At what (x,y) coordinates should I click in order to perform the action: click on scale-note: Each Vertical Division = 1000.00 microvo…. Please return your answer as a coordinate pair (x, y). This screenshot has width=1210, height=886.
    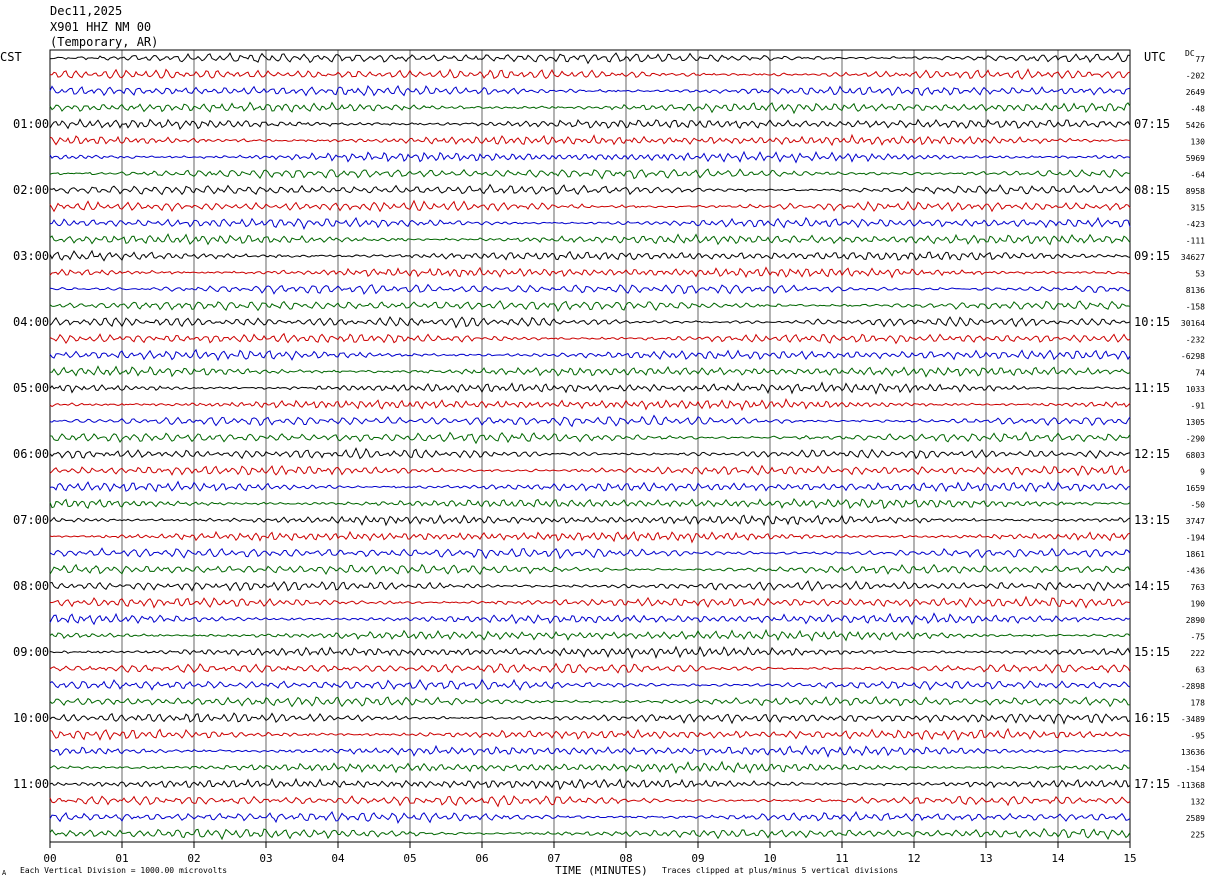
    Looking at the image, I should click on (124, 870).